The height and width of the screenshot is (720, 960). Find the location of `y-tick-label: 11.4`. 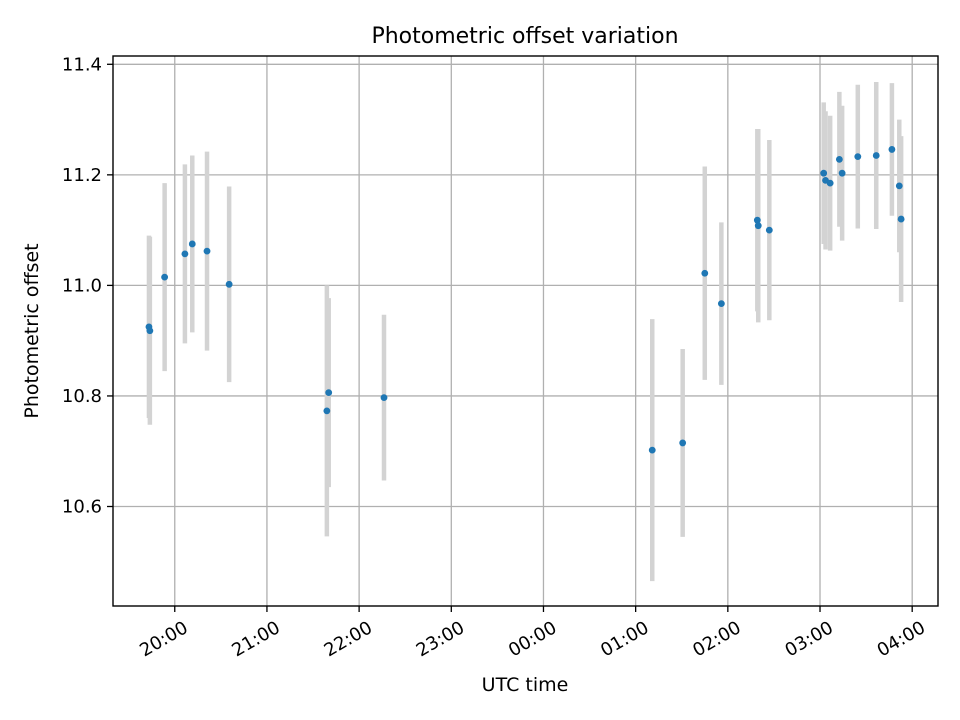

y-tick-label: 11.4 is located at coordinates (82, 64).